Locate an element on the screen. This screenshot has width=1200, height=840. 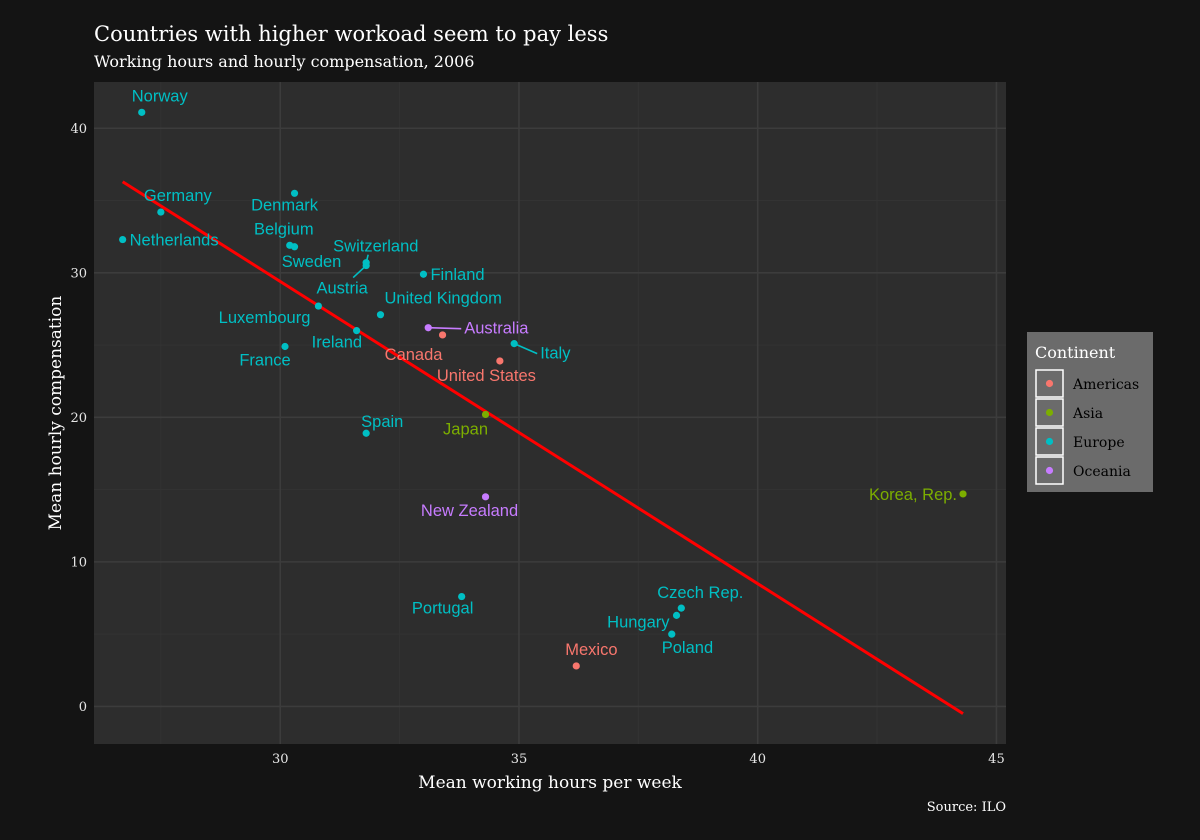
point-label: Belgium is located at coordinates (284, 229).